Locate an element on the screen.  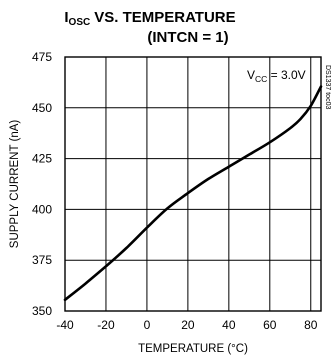
y-tick-labels: 350 375 400 425 450 475 is located at coordinates (42, 184).